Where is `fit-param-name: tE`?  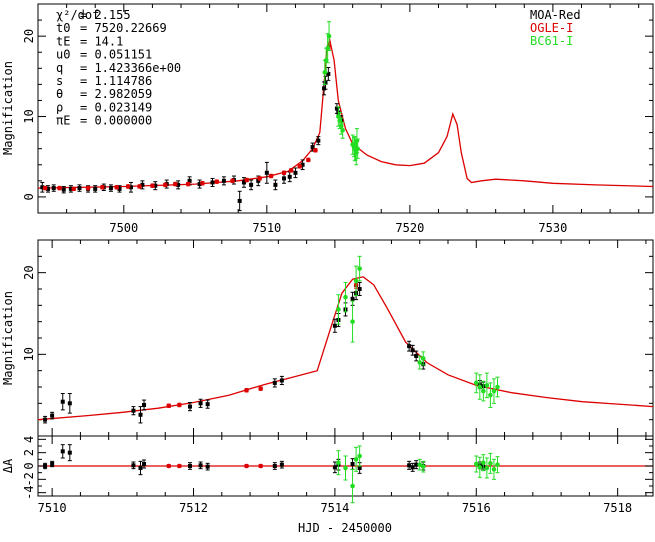 fit-param-name: tE is located at coordinates (63, 41).